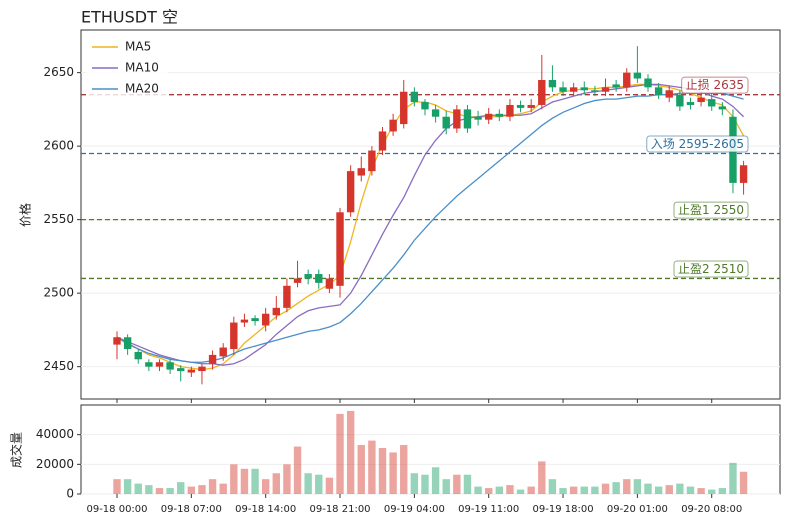  I want to click on reference-label: 入场 2595-2605, so click(697, 144).